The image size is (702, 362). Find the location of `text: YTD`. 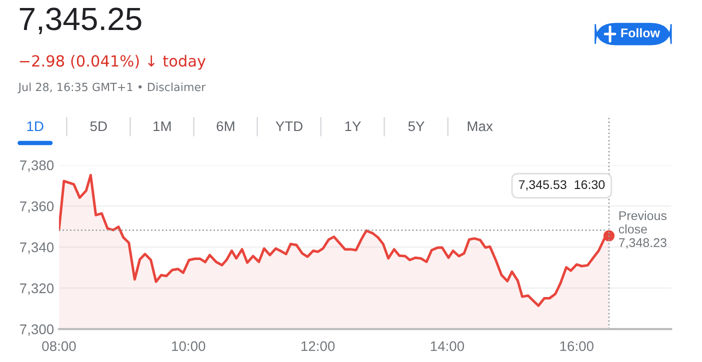

text: YTD is located at coordinates (289, 126).